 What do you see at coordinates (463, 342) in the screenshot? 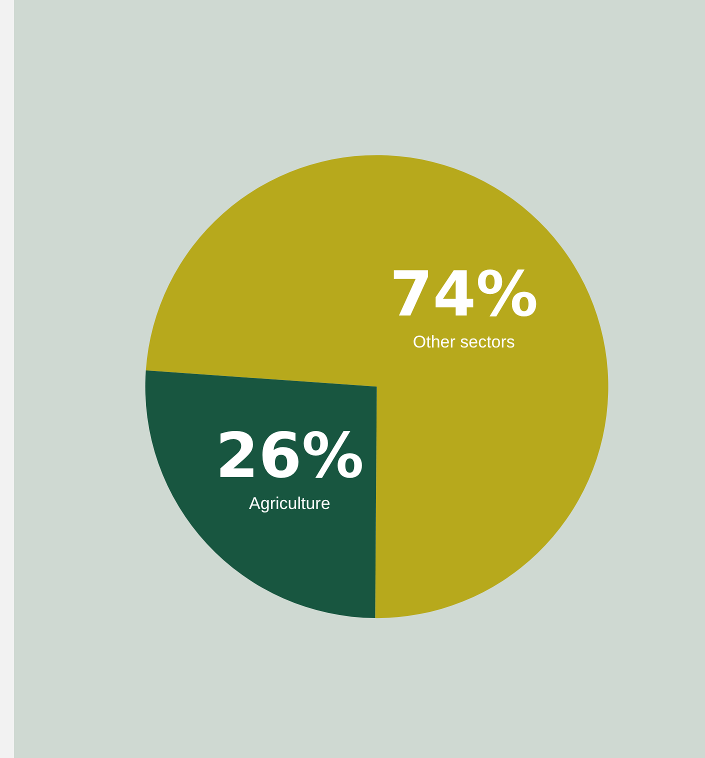
I see `slice-label: Other sectors` at bounding box center [463, 342].